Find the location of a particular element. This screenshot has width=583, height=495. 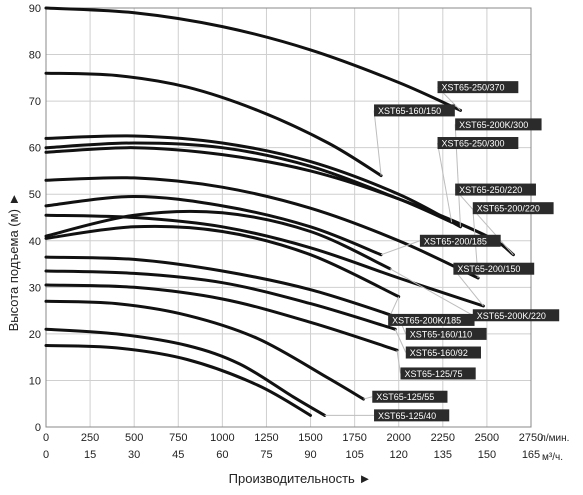

x-tick-label-lpm: 1750 is located at coordinates (354, 438).